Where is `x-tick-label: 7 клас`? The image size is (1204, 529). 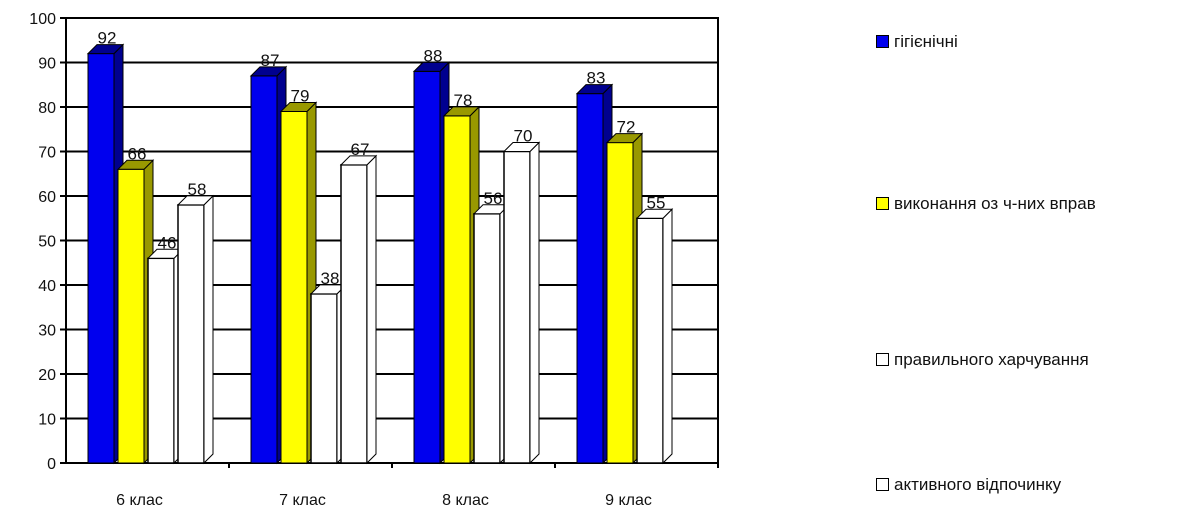
x-tick-label: 7 клас is located at coordinates (302, 500).